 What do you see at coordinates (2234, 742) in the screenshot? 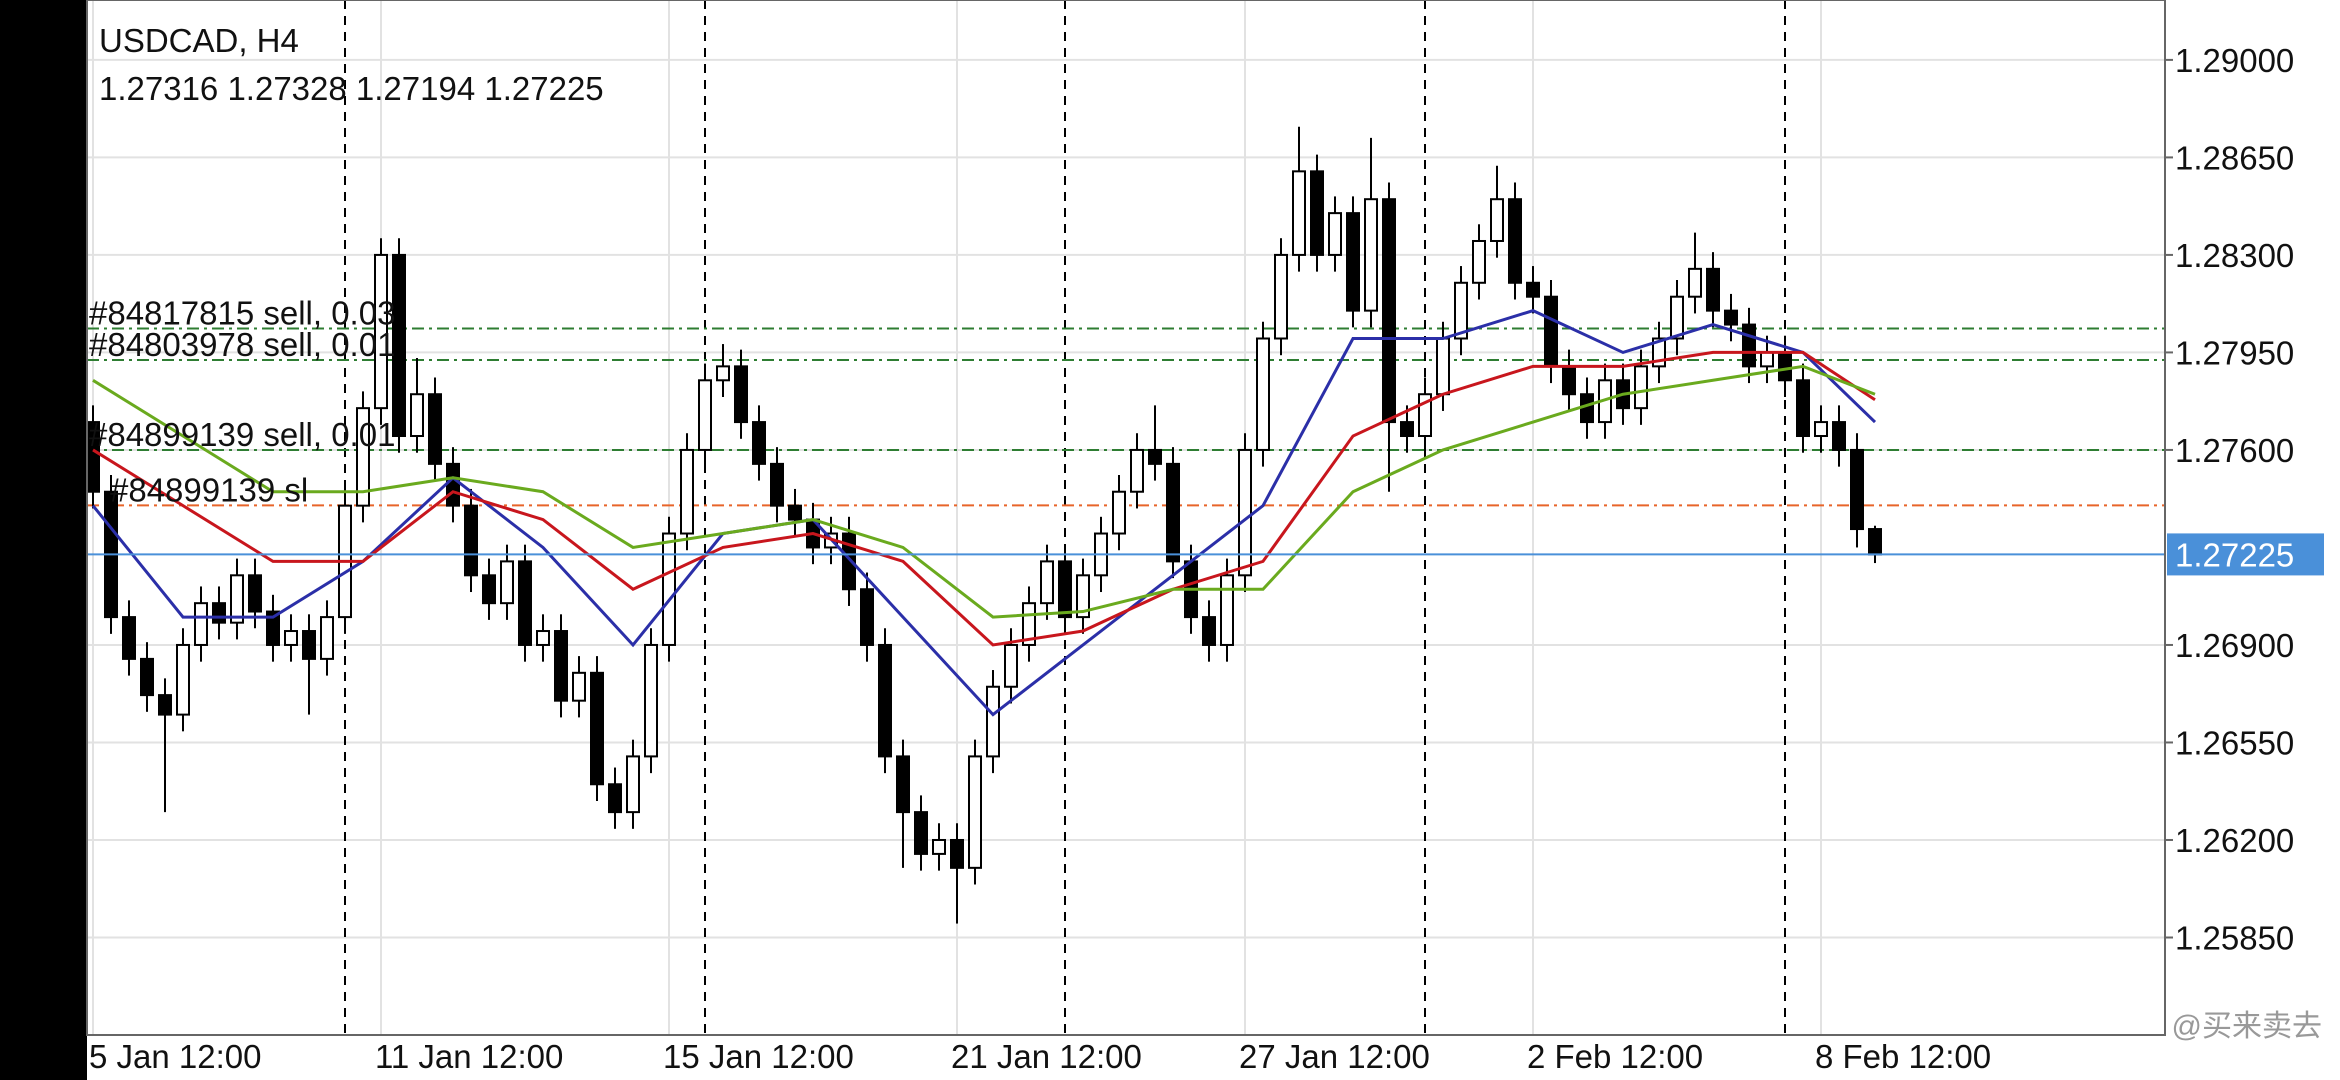
I see `y-tick-label: 1.26550` at bounding box center [2234, 742].